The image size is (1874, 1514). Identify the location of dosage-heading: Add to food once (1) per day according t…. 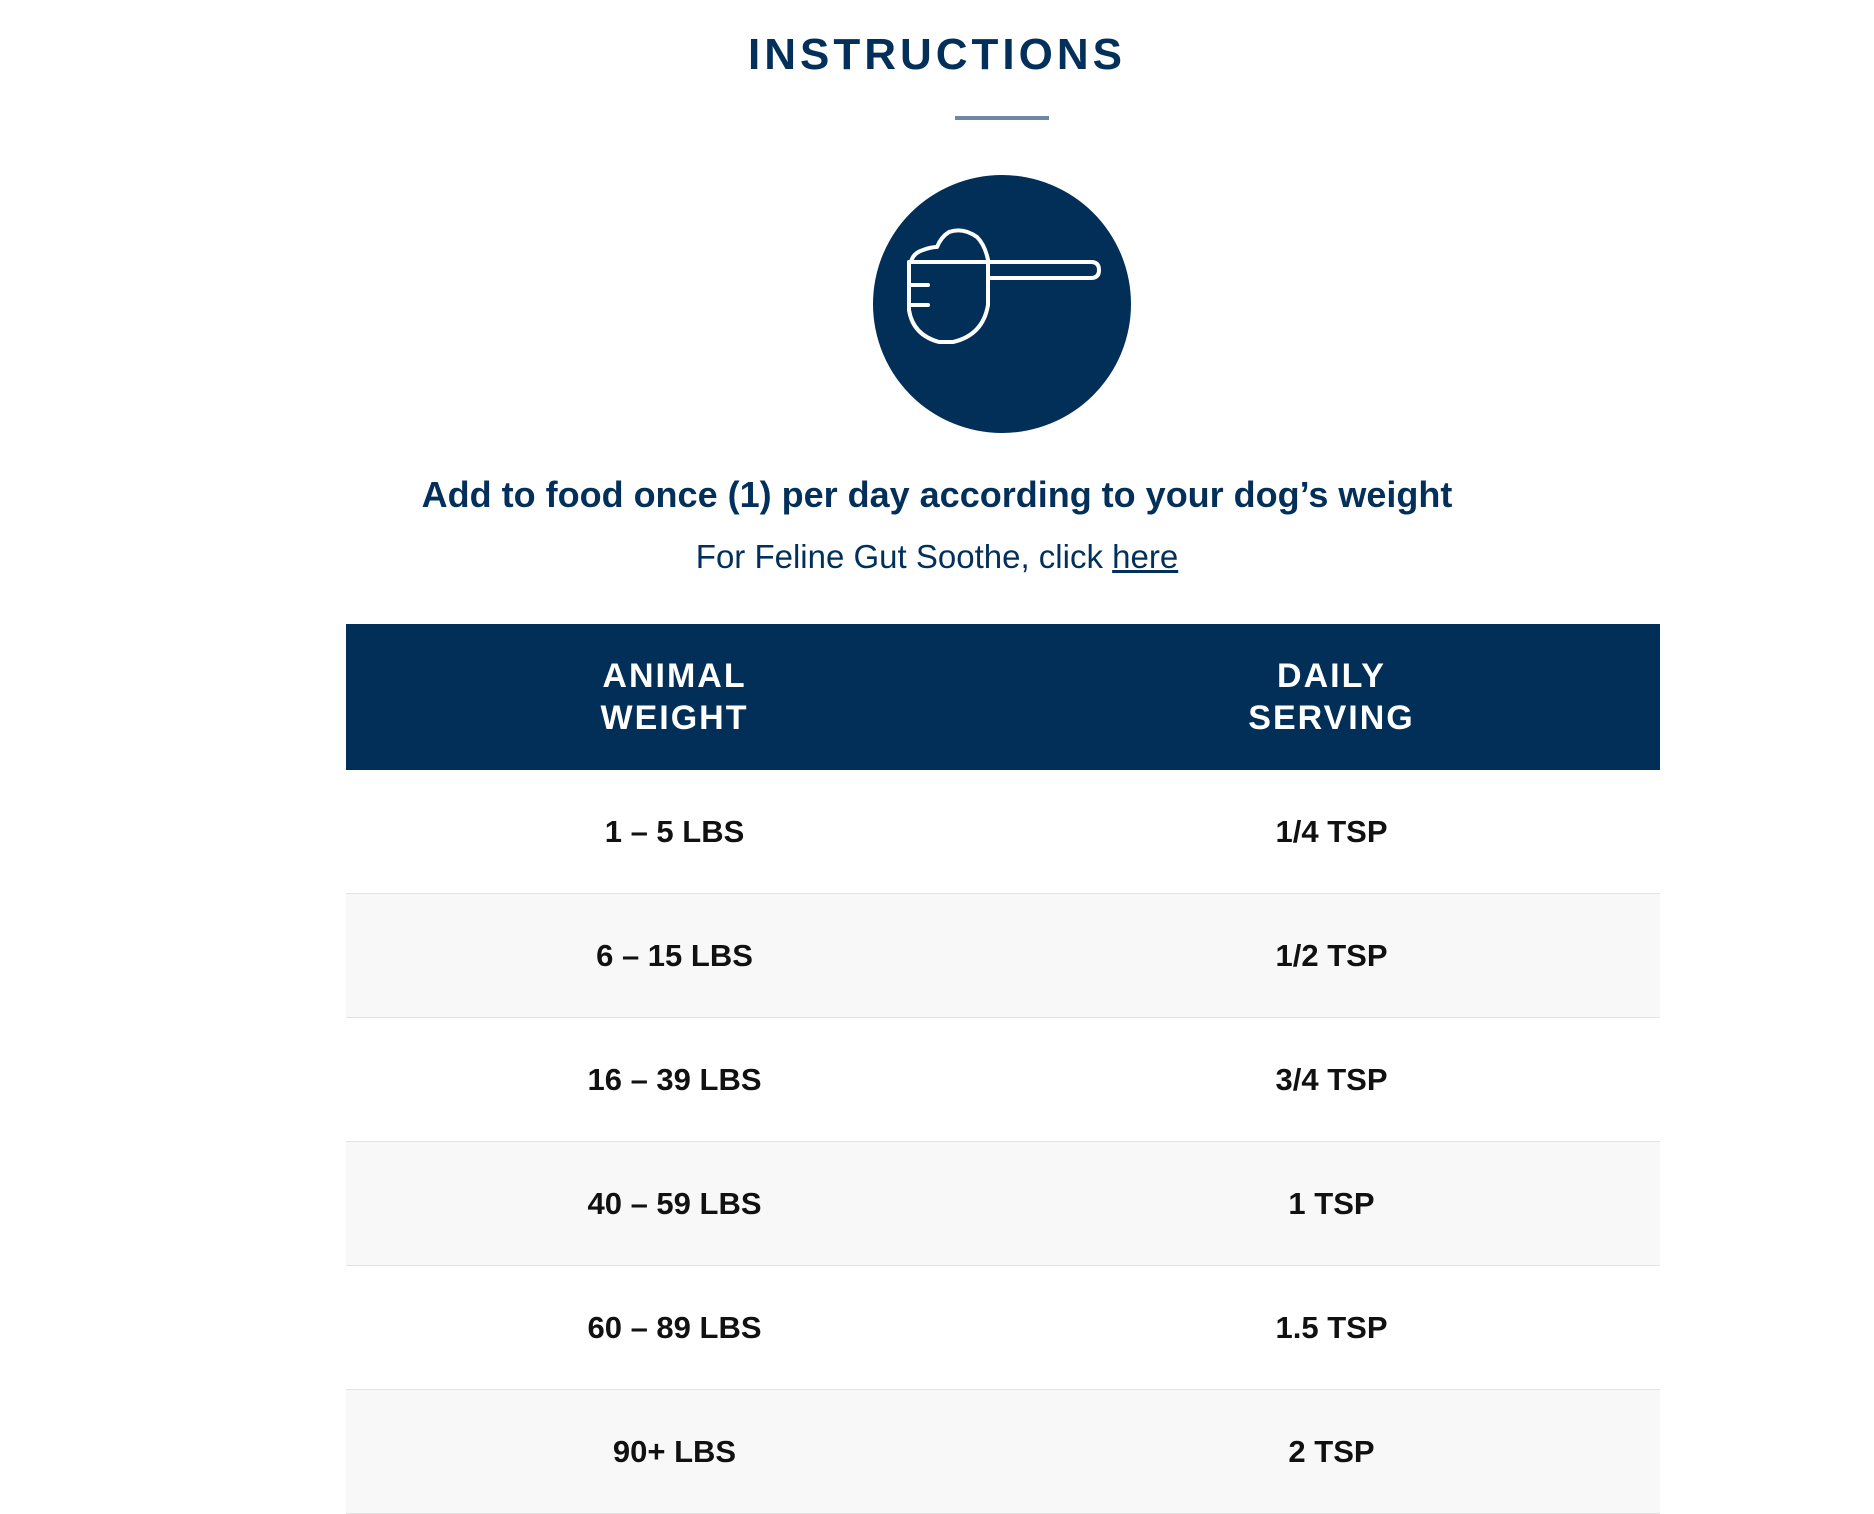
(937, 494).